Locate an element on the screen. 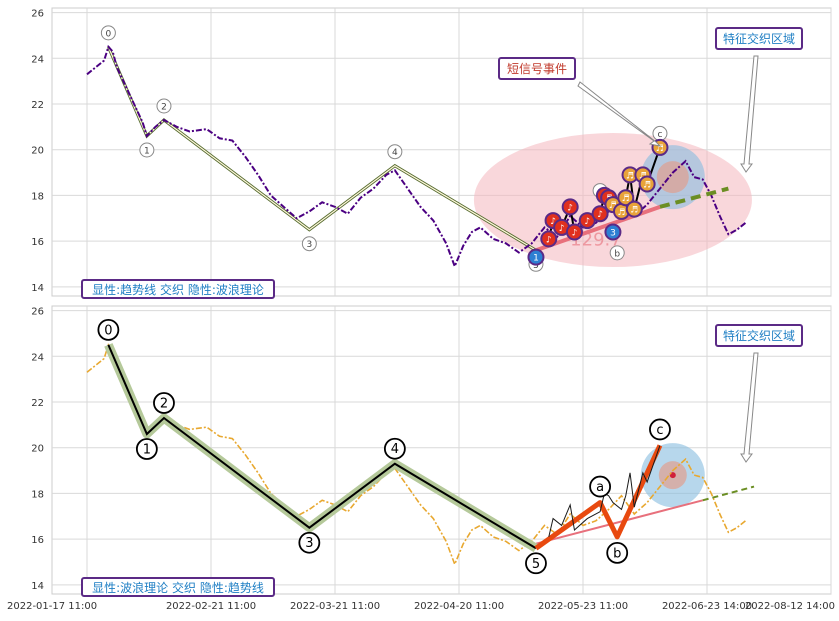  panel-badge-label: 显性:波浪理论 交织 隐性:趋势线 is located at coordinates (178, 587).